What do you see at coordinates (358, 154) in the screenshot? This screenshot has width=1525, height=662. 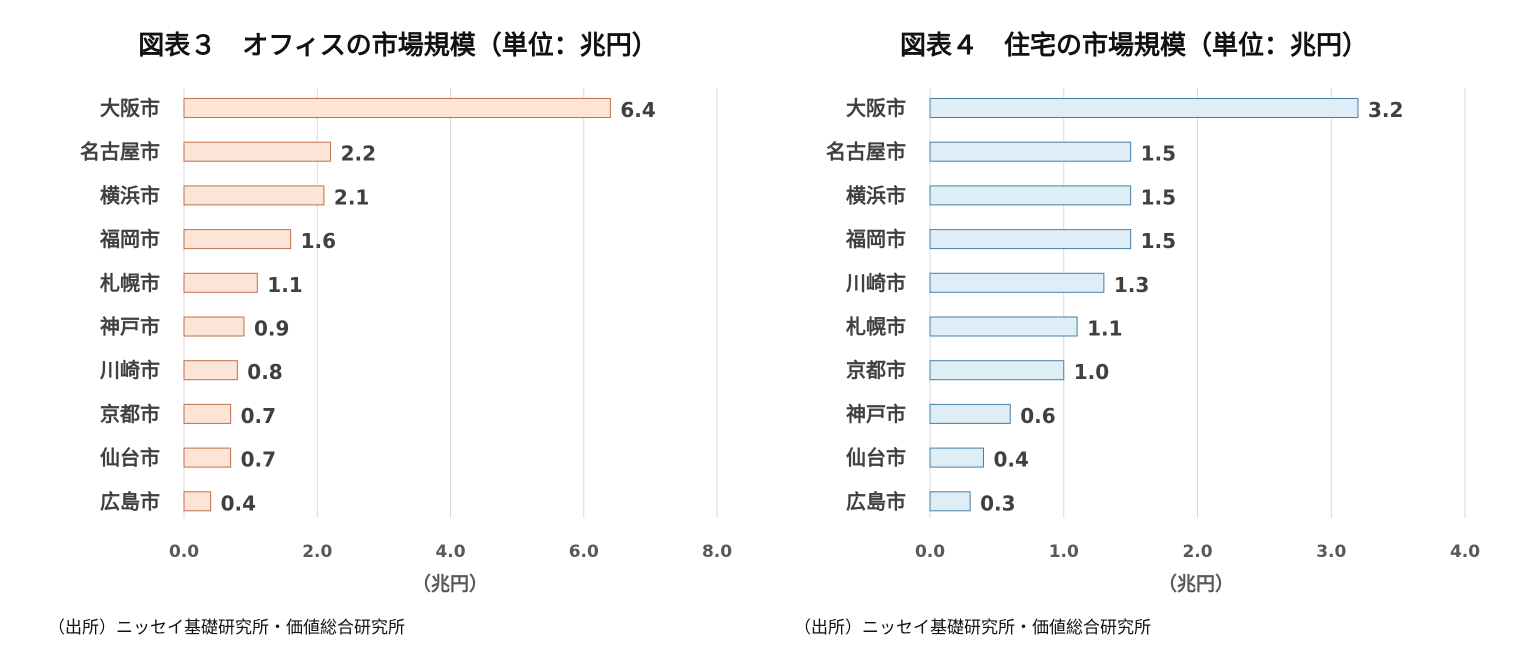 I see `data-label: 2.2` at bounding box center [358, 154].